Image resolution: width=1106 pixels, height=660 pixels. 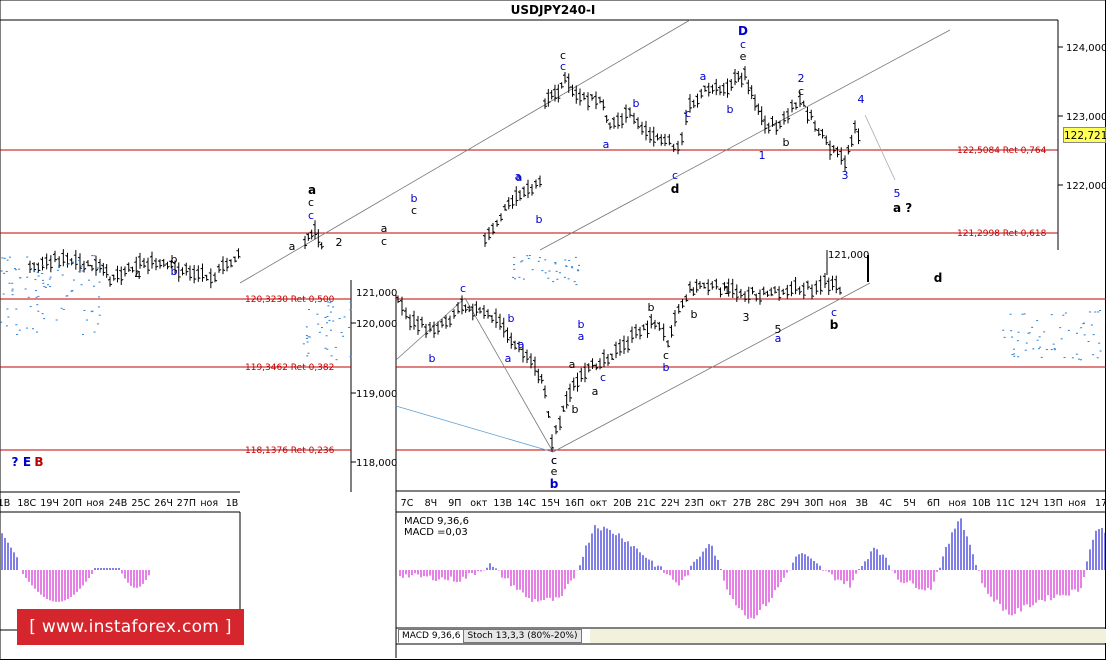 I want to click on x-tick-label: 4С, so click(x=885, y=503).